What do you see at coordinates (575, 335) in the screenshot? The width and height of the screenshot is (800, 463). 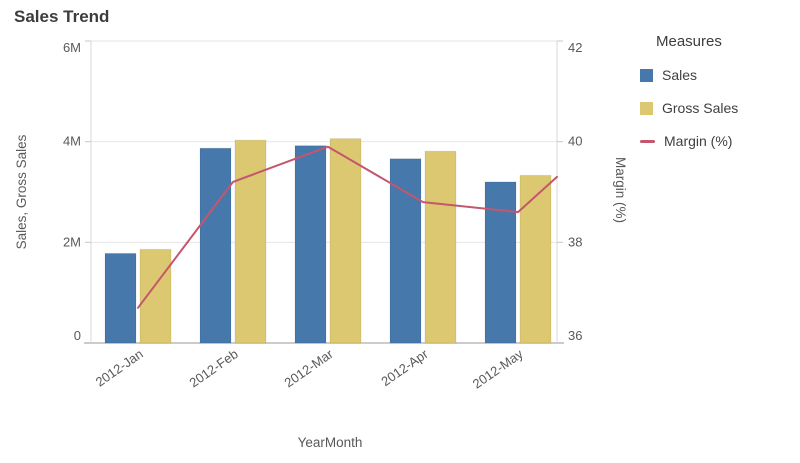 I see `right-axis-tick-label: 36` at bounding box center [575, 335].